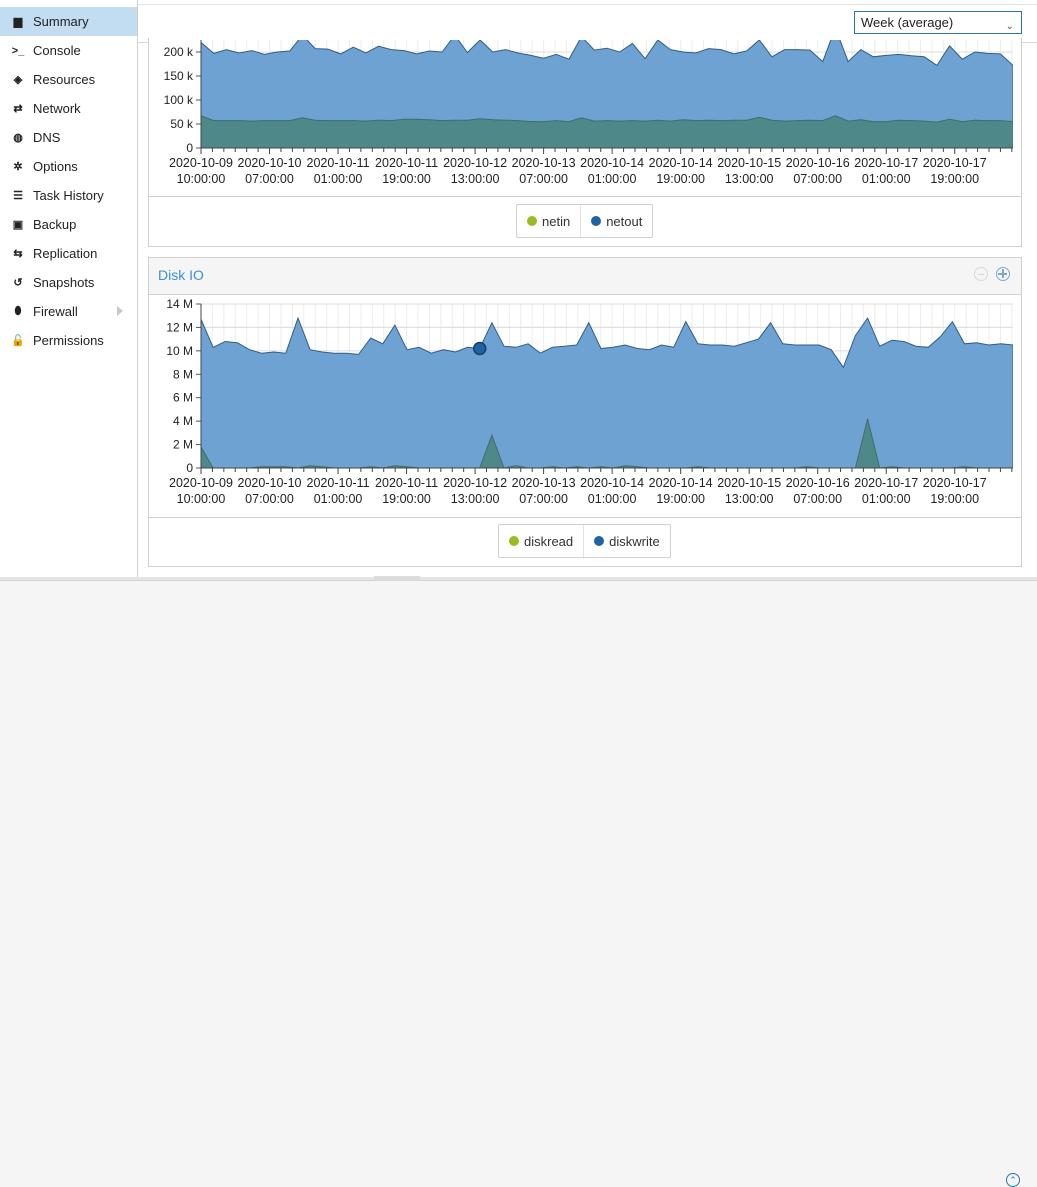  I want to click on sidebar-item-resources: ◈ Resources, so click(68, 79).